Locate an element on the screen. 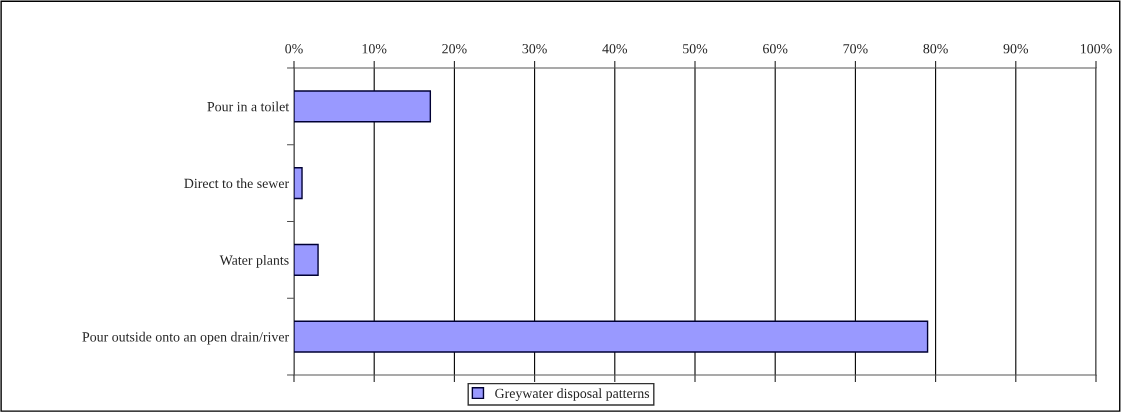 This screenshot has width=1122, height=412. x-tick-label: 30% is located at coordinates (534, 49).